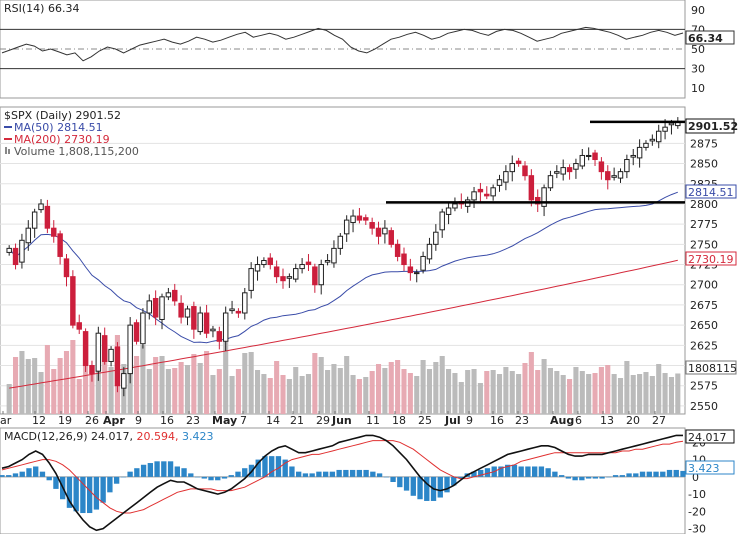 The height and width of the screenshot is (538, 741). What do you see at coordinates (342, 49) in the screenshot?
I see `rsi-gridlines` at bounding box center [342, 49].